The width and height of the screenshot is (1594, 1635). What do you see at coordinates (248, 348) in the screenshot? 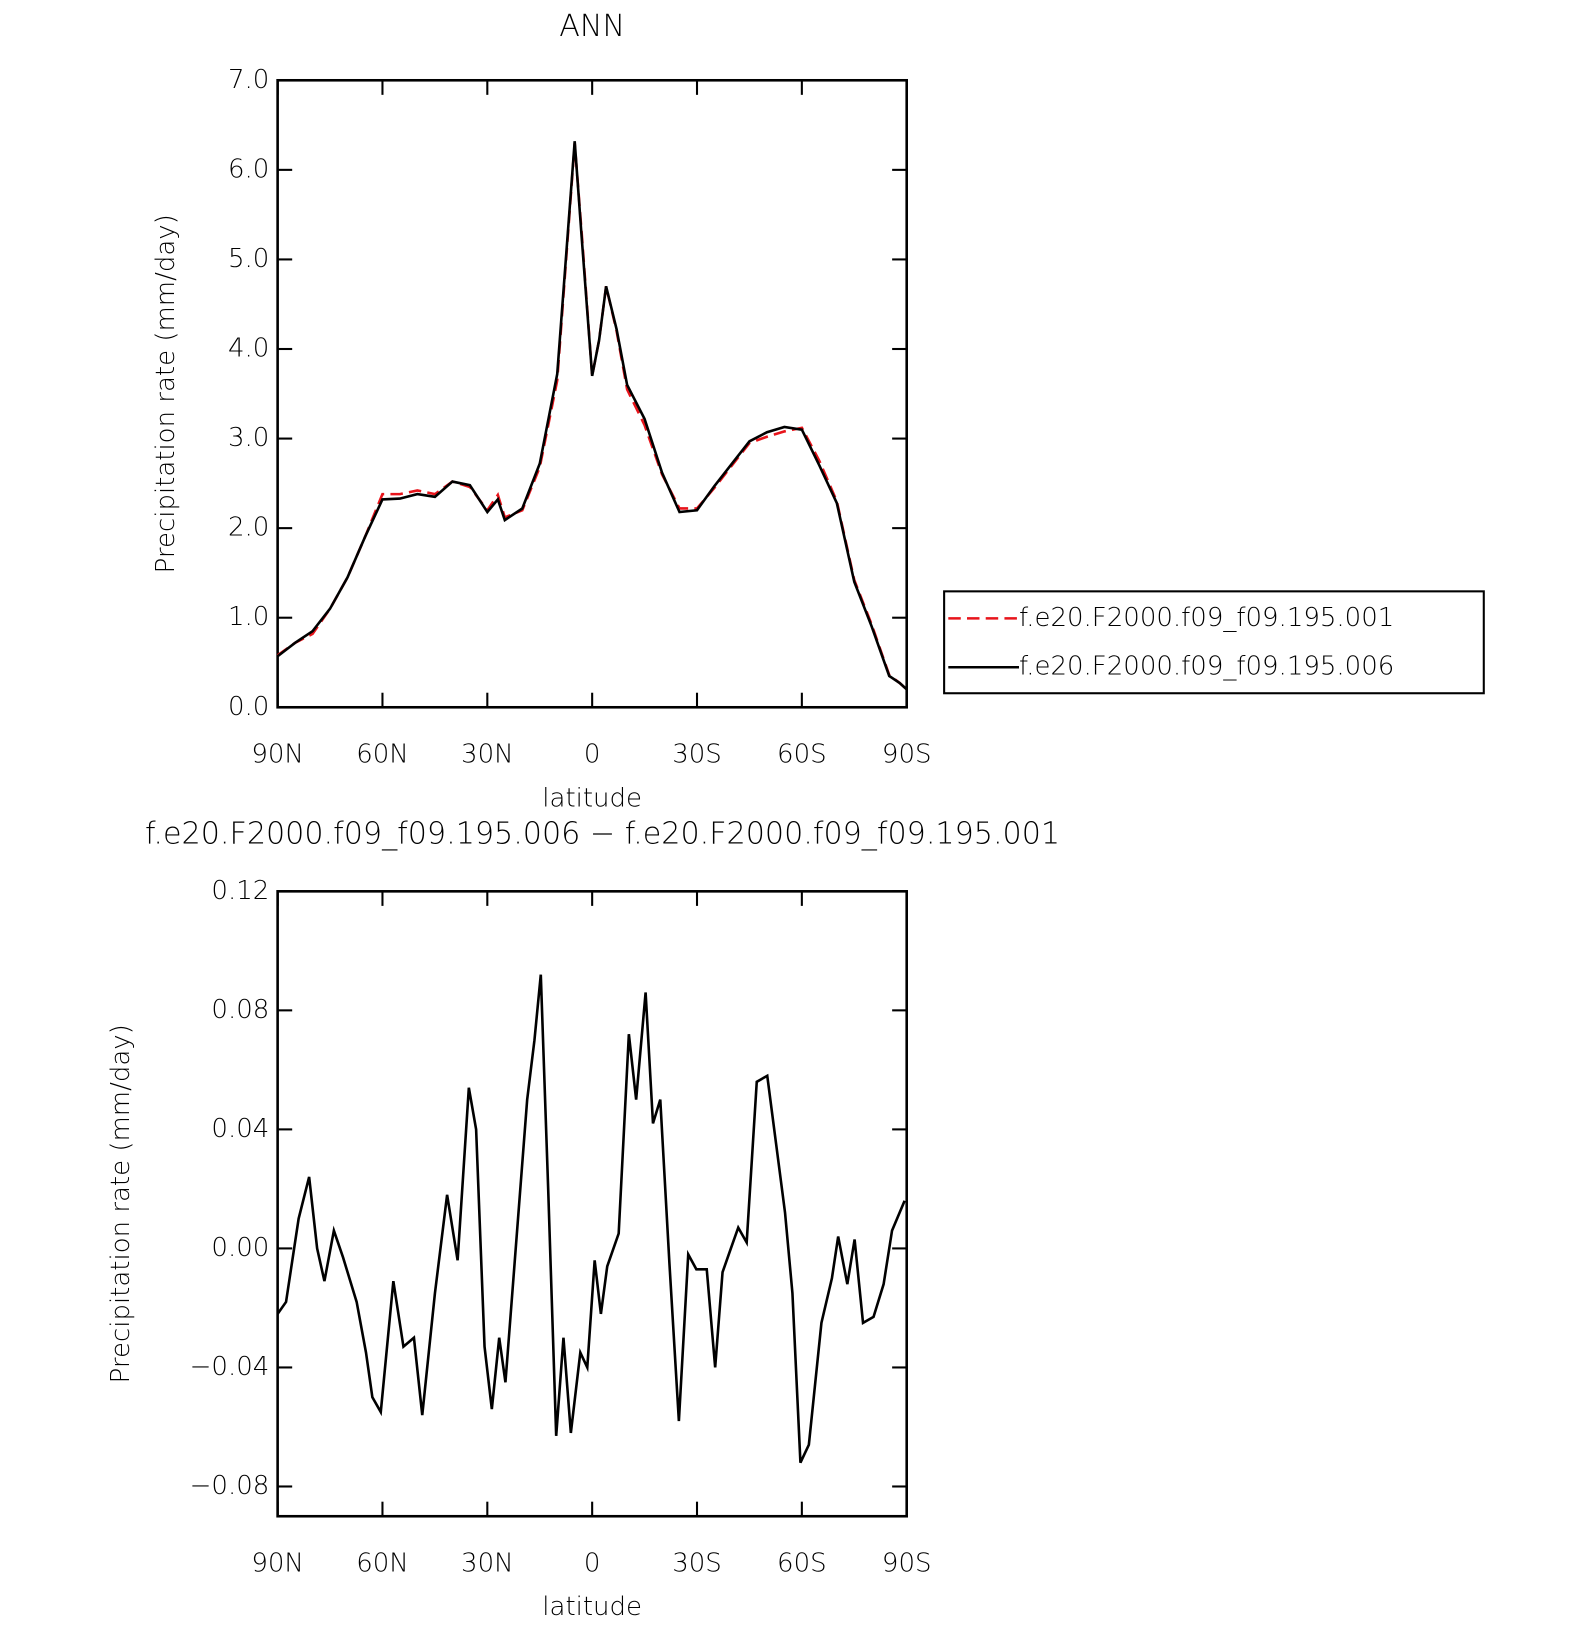
I see `y-tick-label: 4.0` at bounding box center [248, 348].